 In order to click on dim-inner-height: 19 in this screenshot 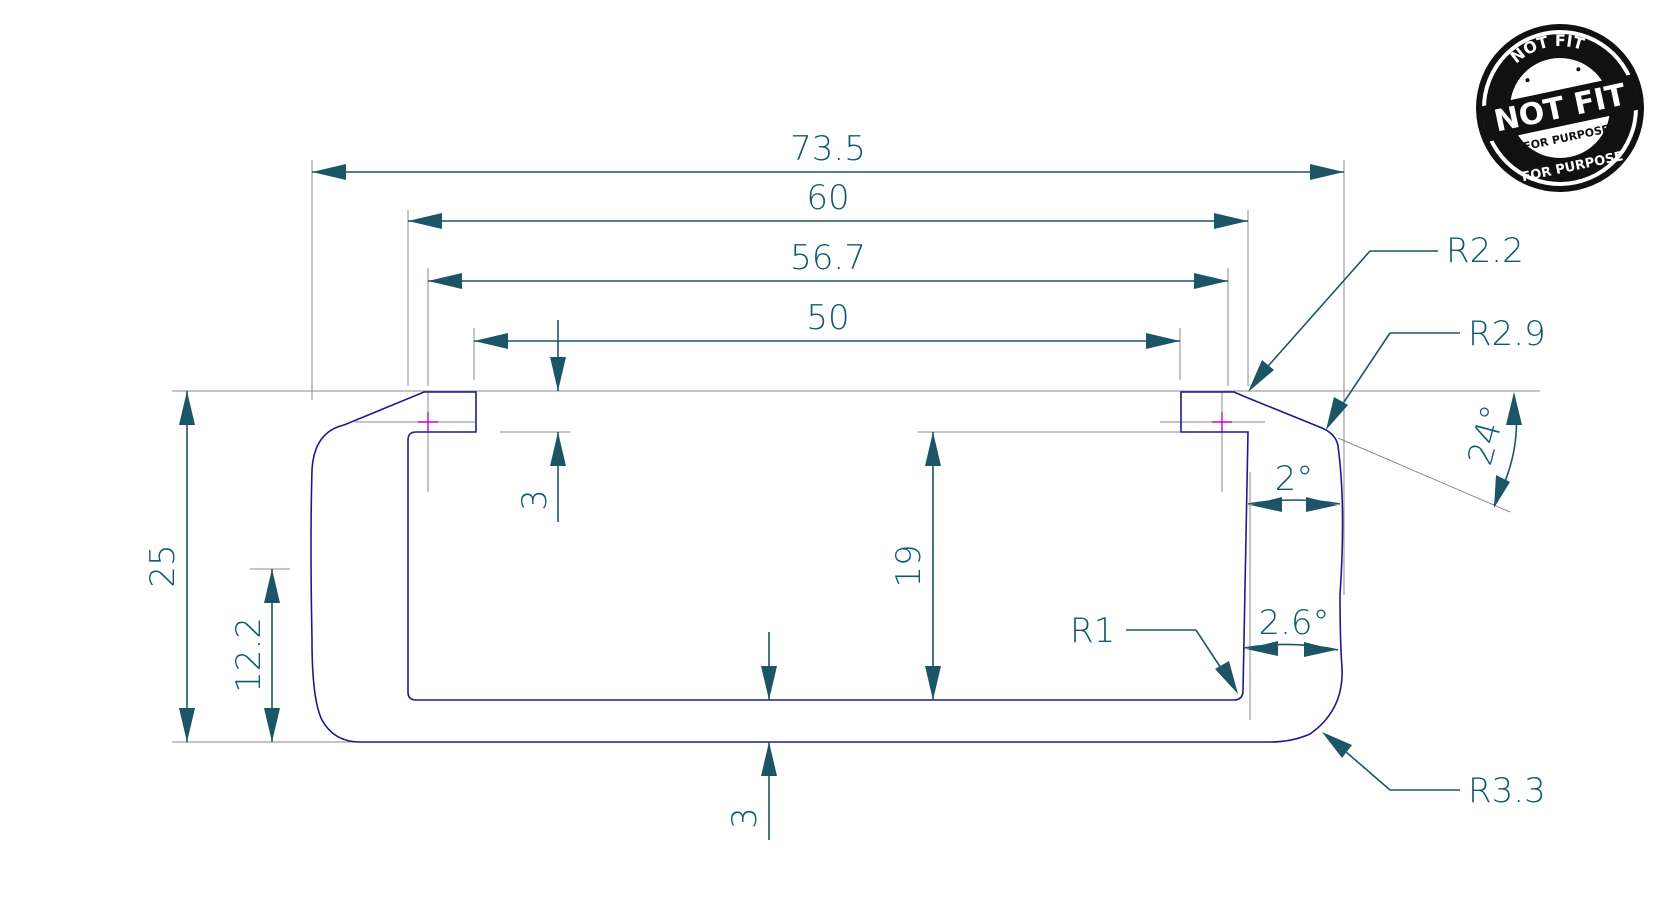, I will do `click(915, 566)`.